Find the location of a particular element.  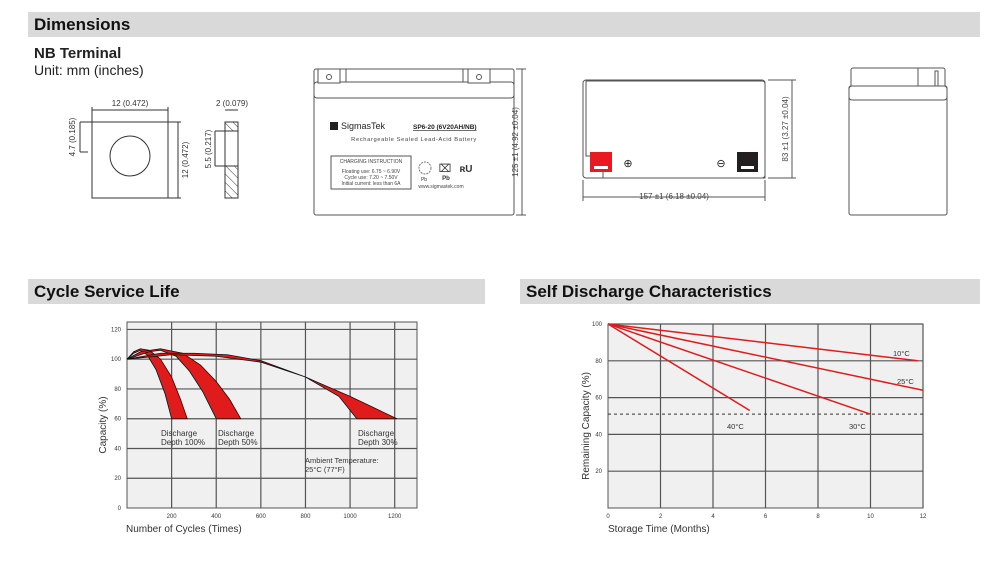

terminal-hole is located at coordinates (130, 156).